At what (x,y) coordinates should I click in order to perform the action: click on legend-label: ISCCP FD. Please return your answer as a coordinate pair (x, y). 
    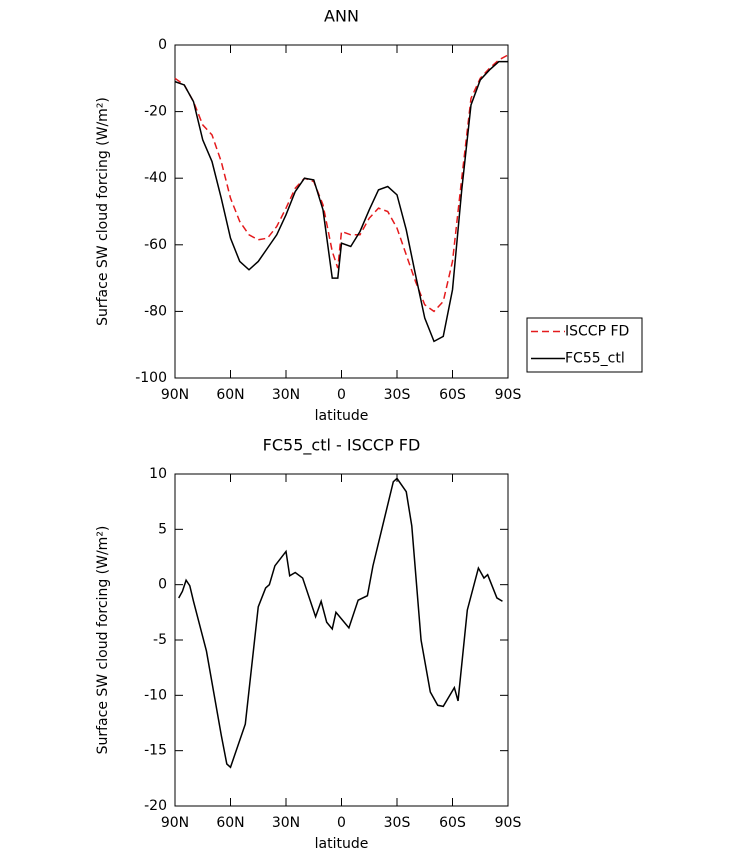
    Looking at the image, I should click on (597, 332).